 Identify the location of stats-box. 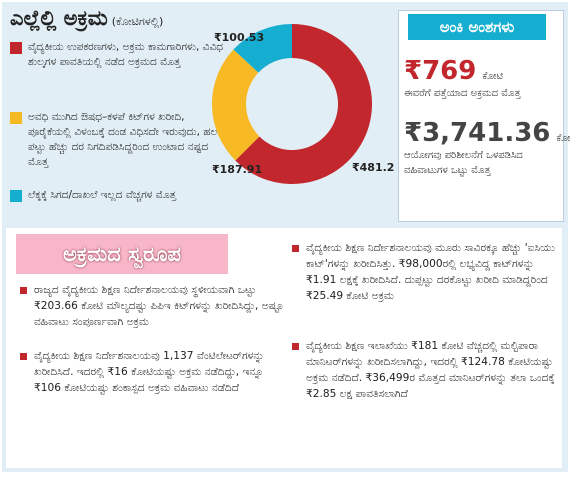
(481, 116).